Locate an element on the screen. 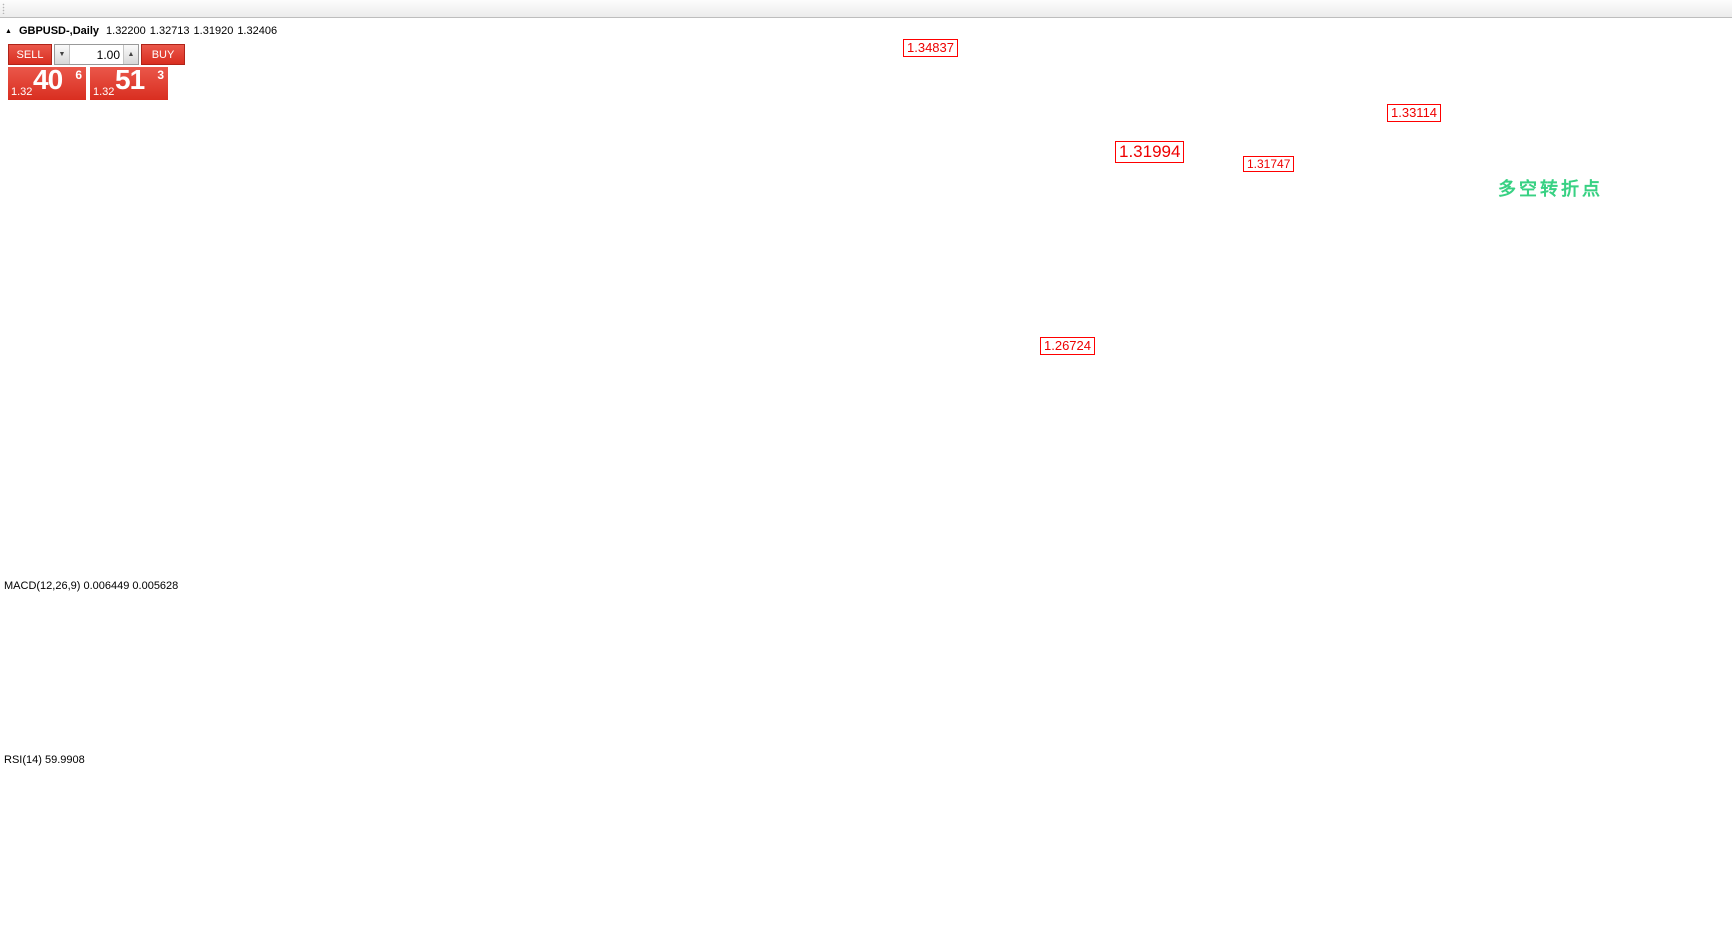 The width and height of the screenshot is (1732, 940). volume-increase-button: ▲ is located at coordinates (130, 54).